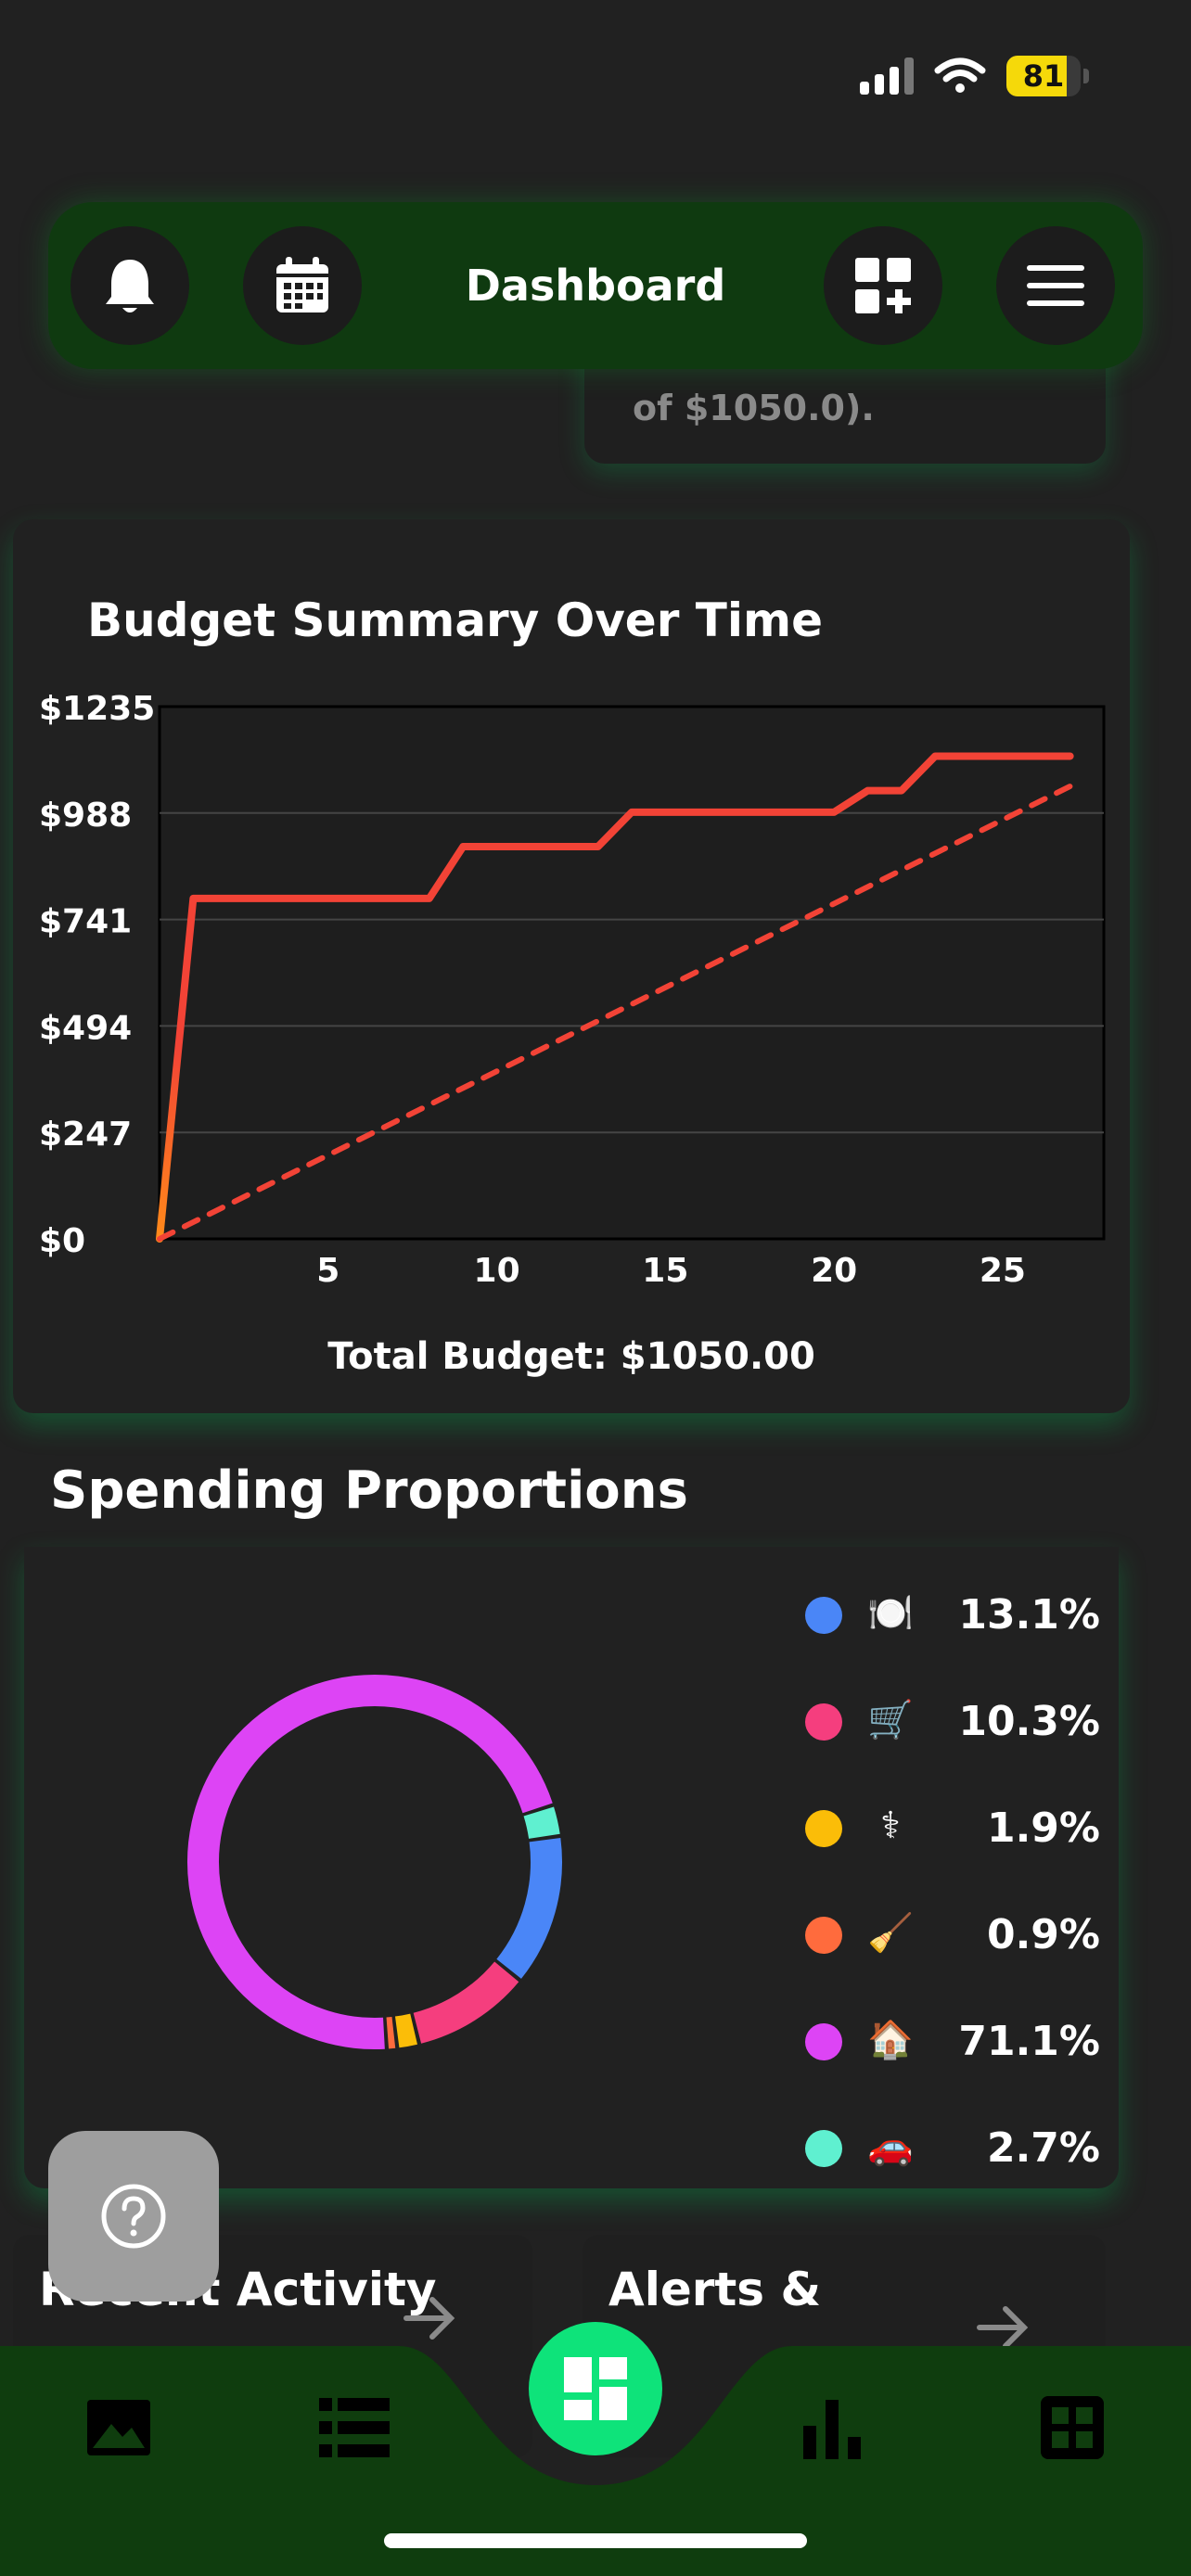 Image resolution: width=1191 pixels, height=2576 pixels. I want to click on legend-percentage: 2.7%, so click(1043, 2148).